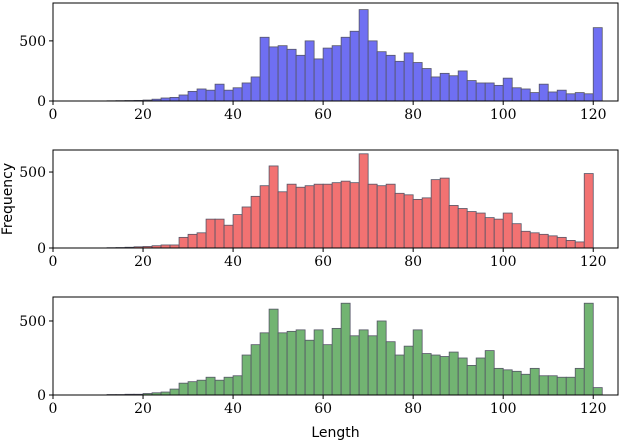  Describe the element at coordinates (233, 409) in the screenshot. I see `x-tick-label: 40` at that location.